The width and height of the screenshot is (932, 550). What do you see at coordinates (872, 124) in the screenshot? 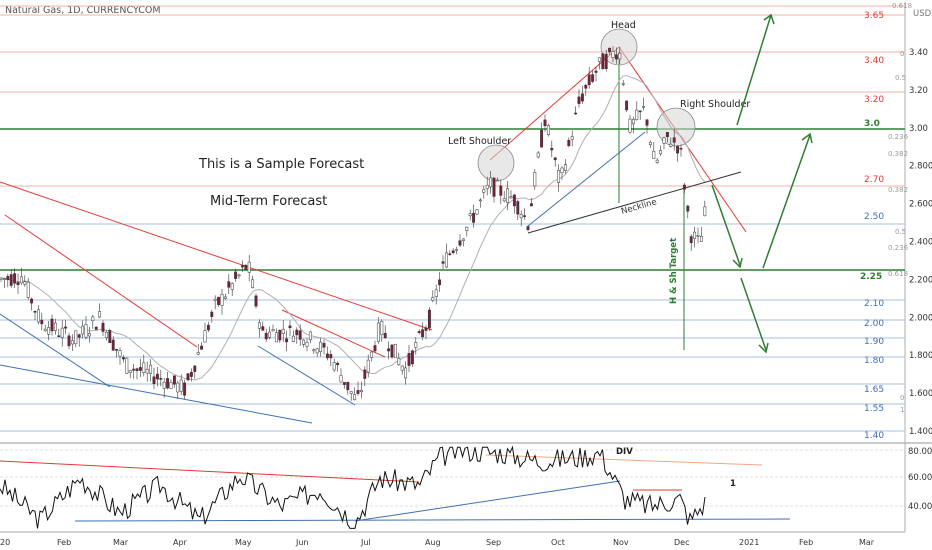
I see `fib-label: 3.0` at bounding box center [872, 124].